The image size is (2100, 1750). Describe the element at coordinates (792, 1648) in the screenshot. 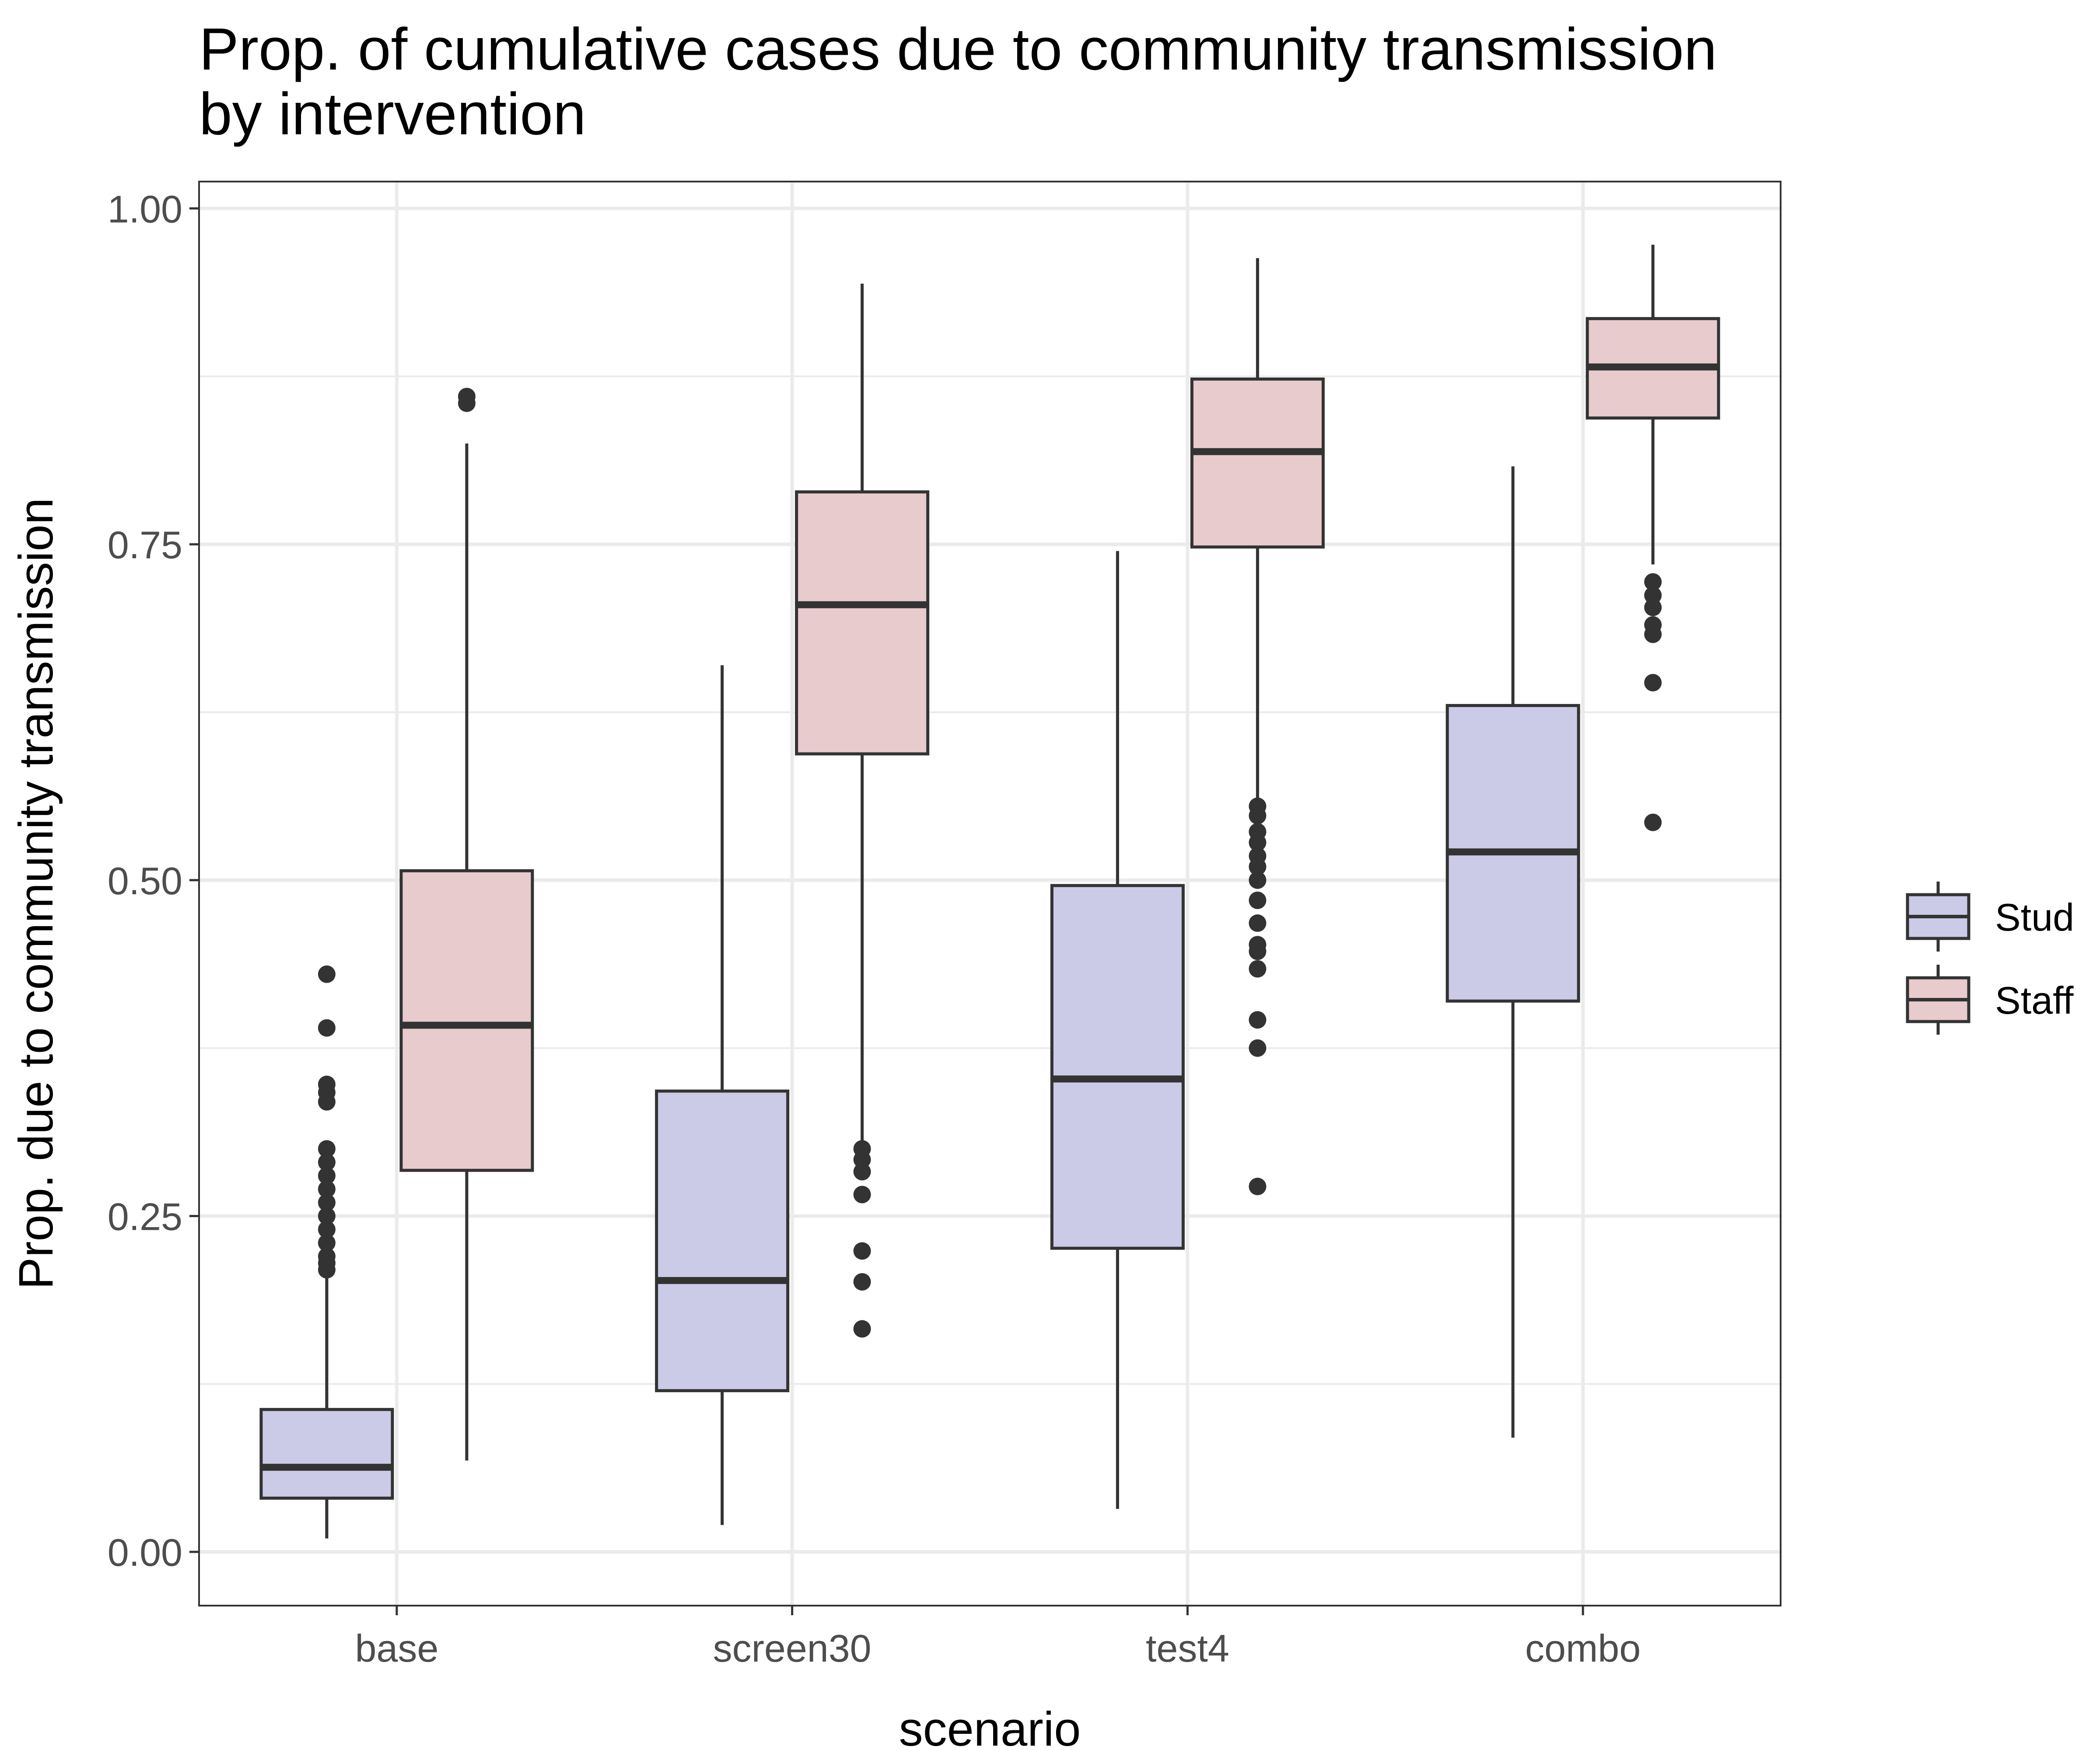

I see `x-tick-label: screen30` at that location.